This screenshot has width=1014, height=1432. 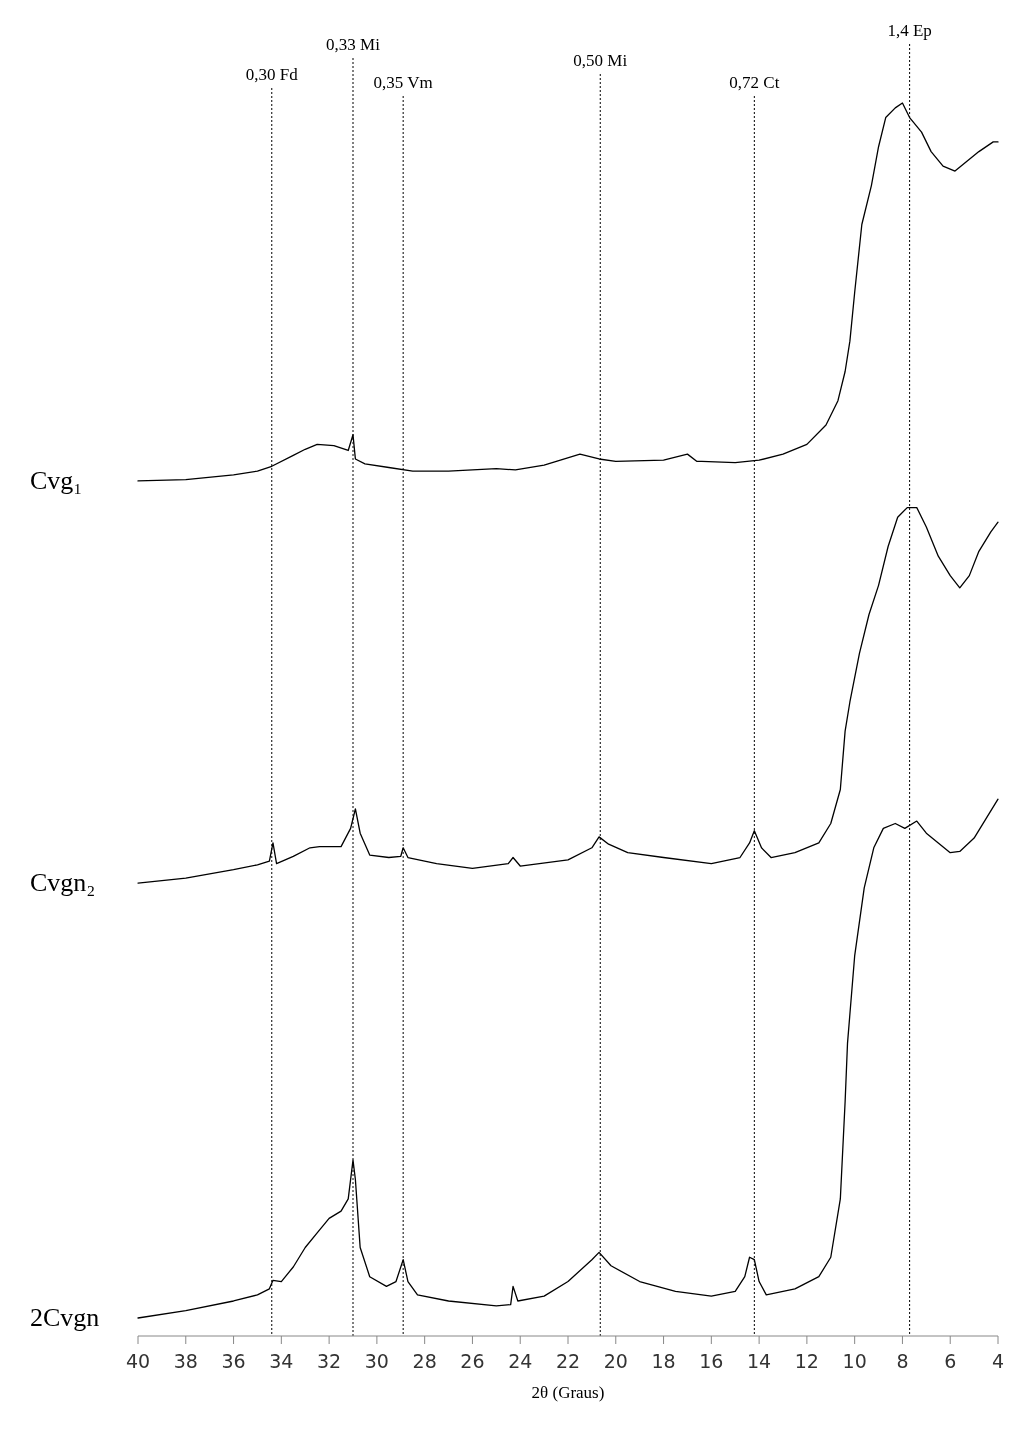 I want to click on x-tick-label: 38, so click(x=185, y=1361).